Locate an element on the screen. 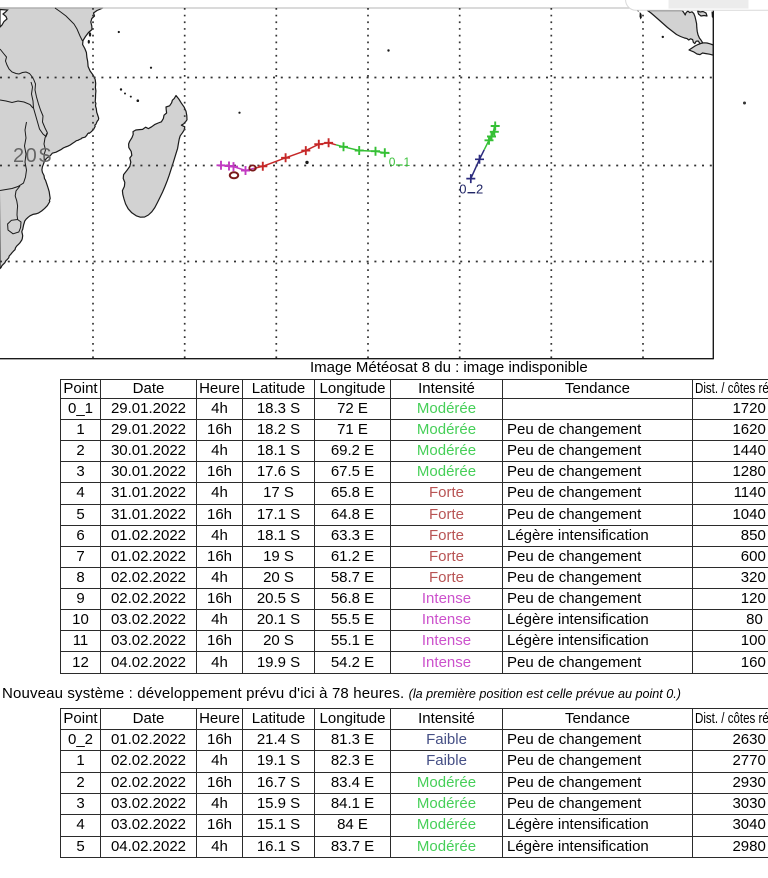 The width and height of the screenshot is (768, 878). svg-text: 20S is located at coordinates (33, 156).